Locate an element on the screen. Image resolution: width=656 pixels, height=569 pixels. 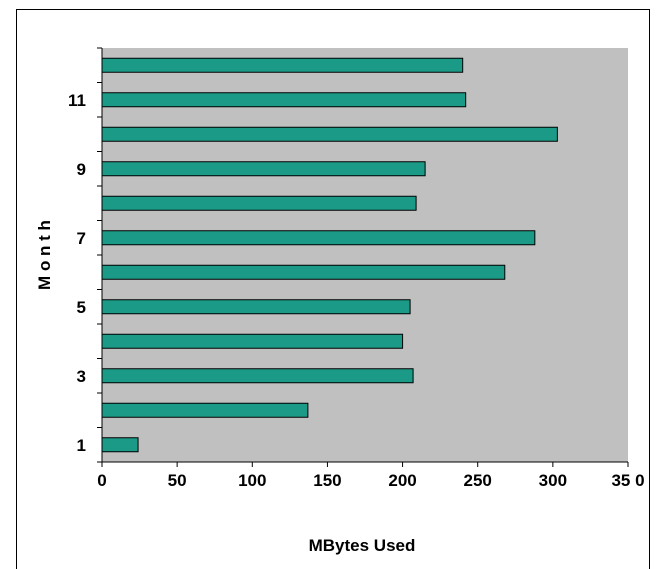
x-tick-label: 0 is located at coordinates (101, 480).